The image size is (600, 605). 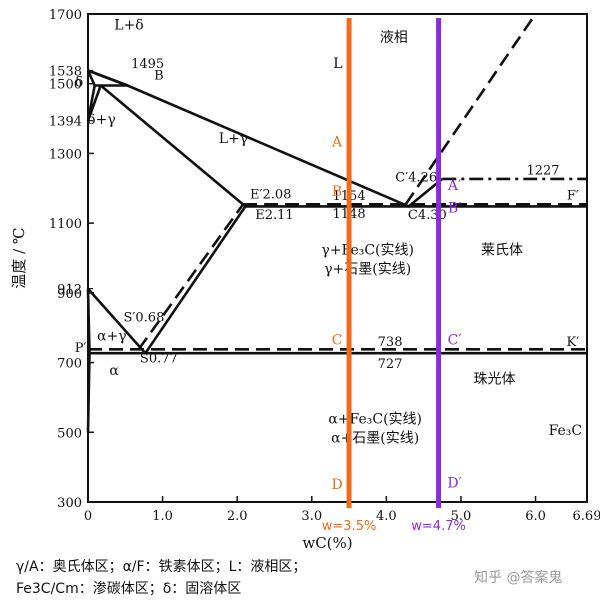 I want to click on region-label: α+Fe₃C(实线), so click(x=375, y=420).